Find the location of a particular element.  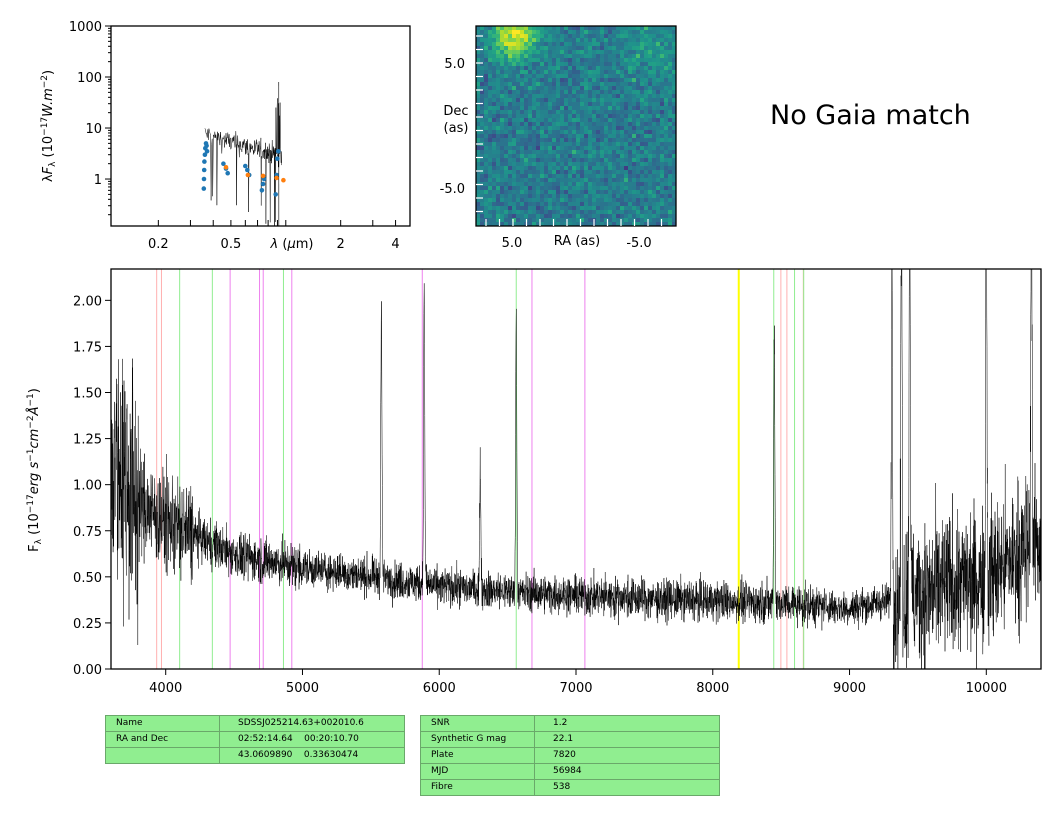

spectrum-ytick-label: 0.75 is located at coordinates (87, 532).